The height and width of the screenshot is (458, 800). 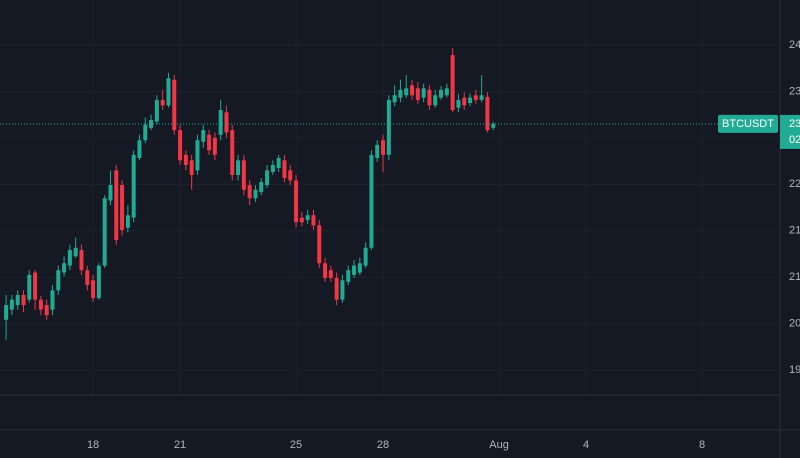 What do you see at coordinates (383, 445) in the screenshot?
I see `x-tick-label: 28` at bounding box center [383, 445].